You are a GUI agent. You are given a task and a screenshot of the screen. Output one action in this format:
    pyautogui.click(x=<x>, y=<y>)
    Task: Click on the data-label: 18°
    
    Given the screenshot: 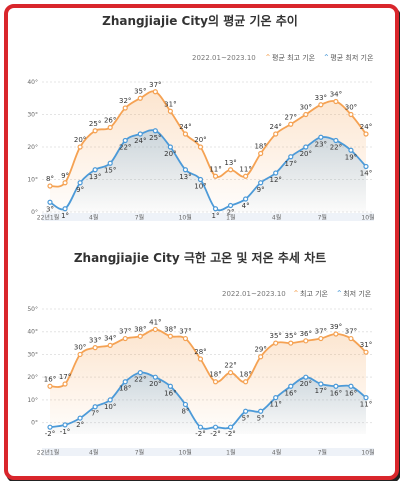 What is the action you would take?
    pyautogui.click(x=215, y=375)
    